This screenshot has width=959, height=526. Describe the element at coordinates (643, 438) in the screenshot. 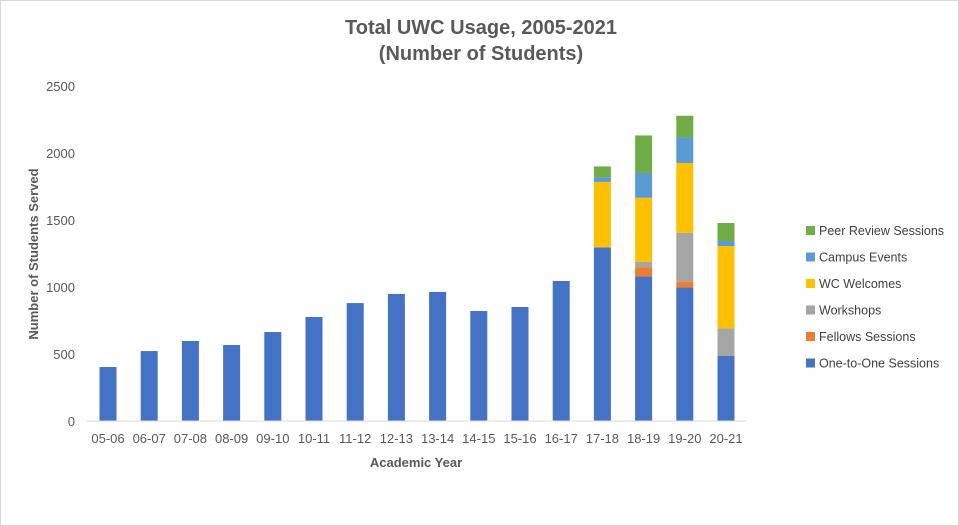

I see `x-tick-label: 18-19` at that location.